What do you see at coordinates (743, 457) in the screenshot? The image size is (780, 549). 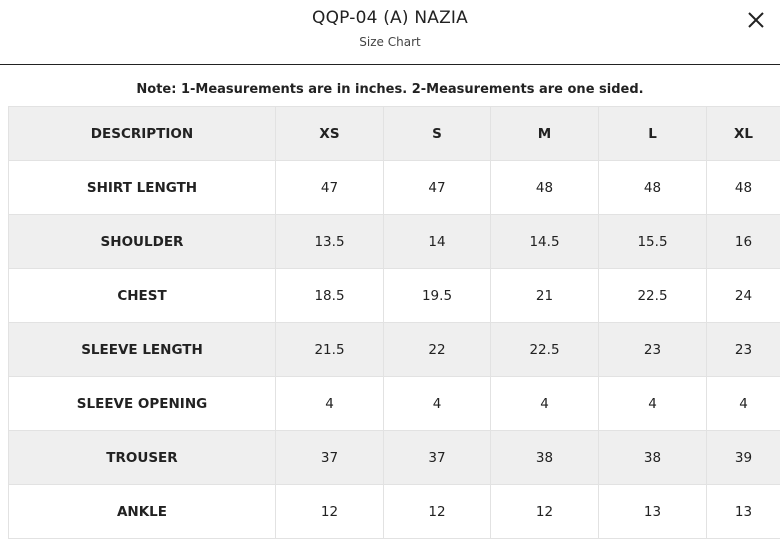 I see `table-cell: 39` at bounding box center [743, 457].